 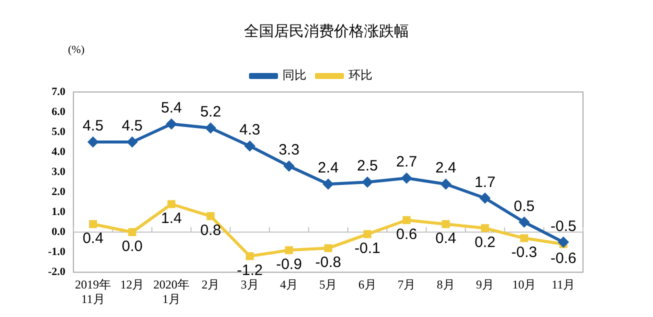 What do you see at coordinates (132, 285) in the screenshot?
I see `x-tick-label: 12月` at bounding box center [132, 285].